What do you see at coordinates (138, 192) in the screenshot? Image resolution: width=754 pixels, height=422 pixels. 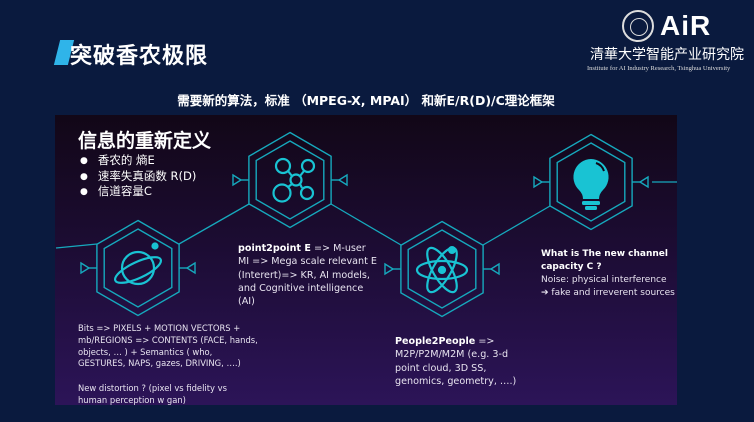 I see `list-item: 信道容量C` at bounding box center [138, 192].